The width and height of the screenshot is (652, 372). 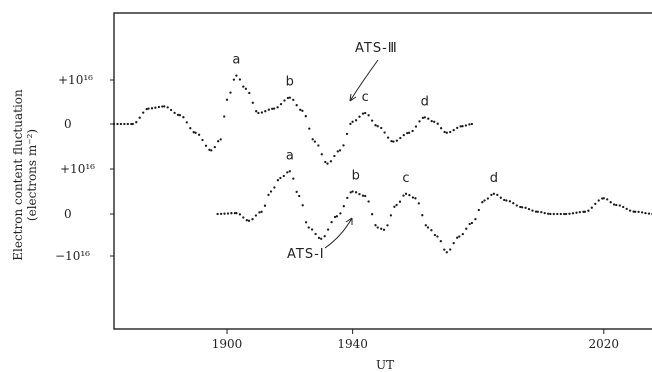 What do you see at coordinates (365, 119) in the screenshot?
I see `peak-labels: a b c d a b c d` at bounding box center [365, 119].